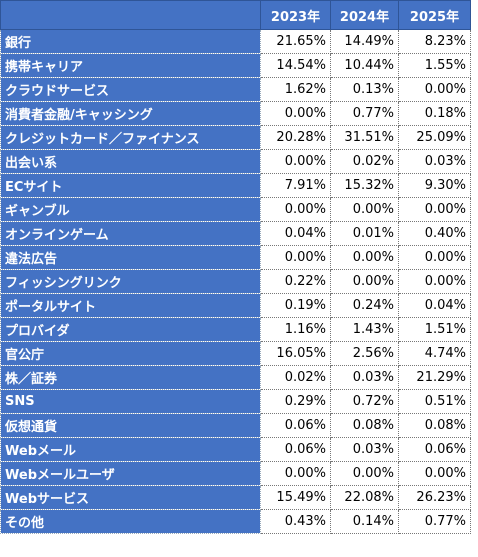  What do you see at coordinates (130, 65) in the screenshot?
I see `row-label: 携帯キャリア` at bounding box center [130, 65].